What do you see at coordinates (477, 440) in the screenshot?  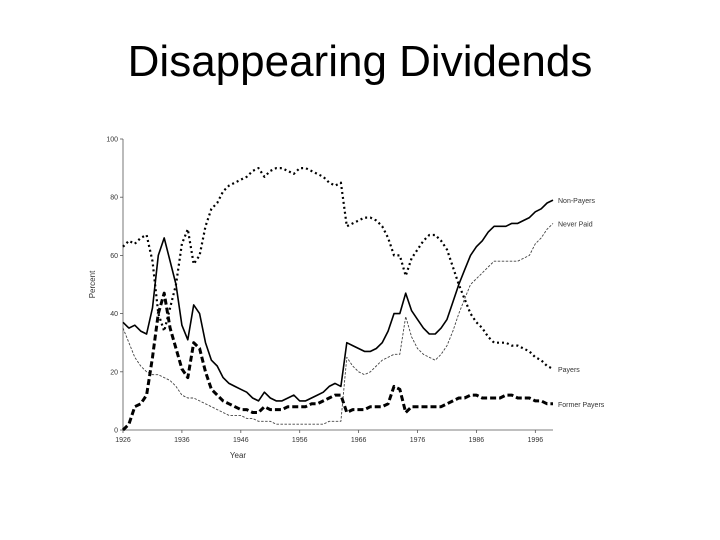 I see `x-tick-label: 1986` at bounding box center [477, 440].